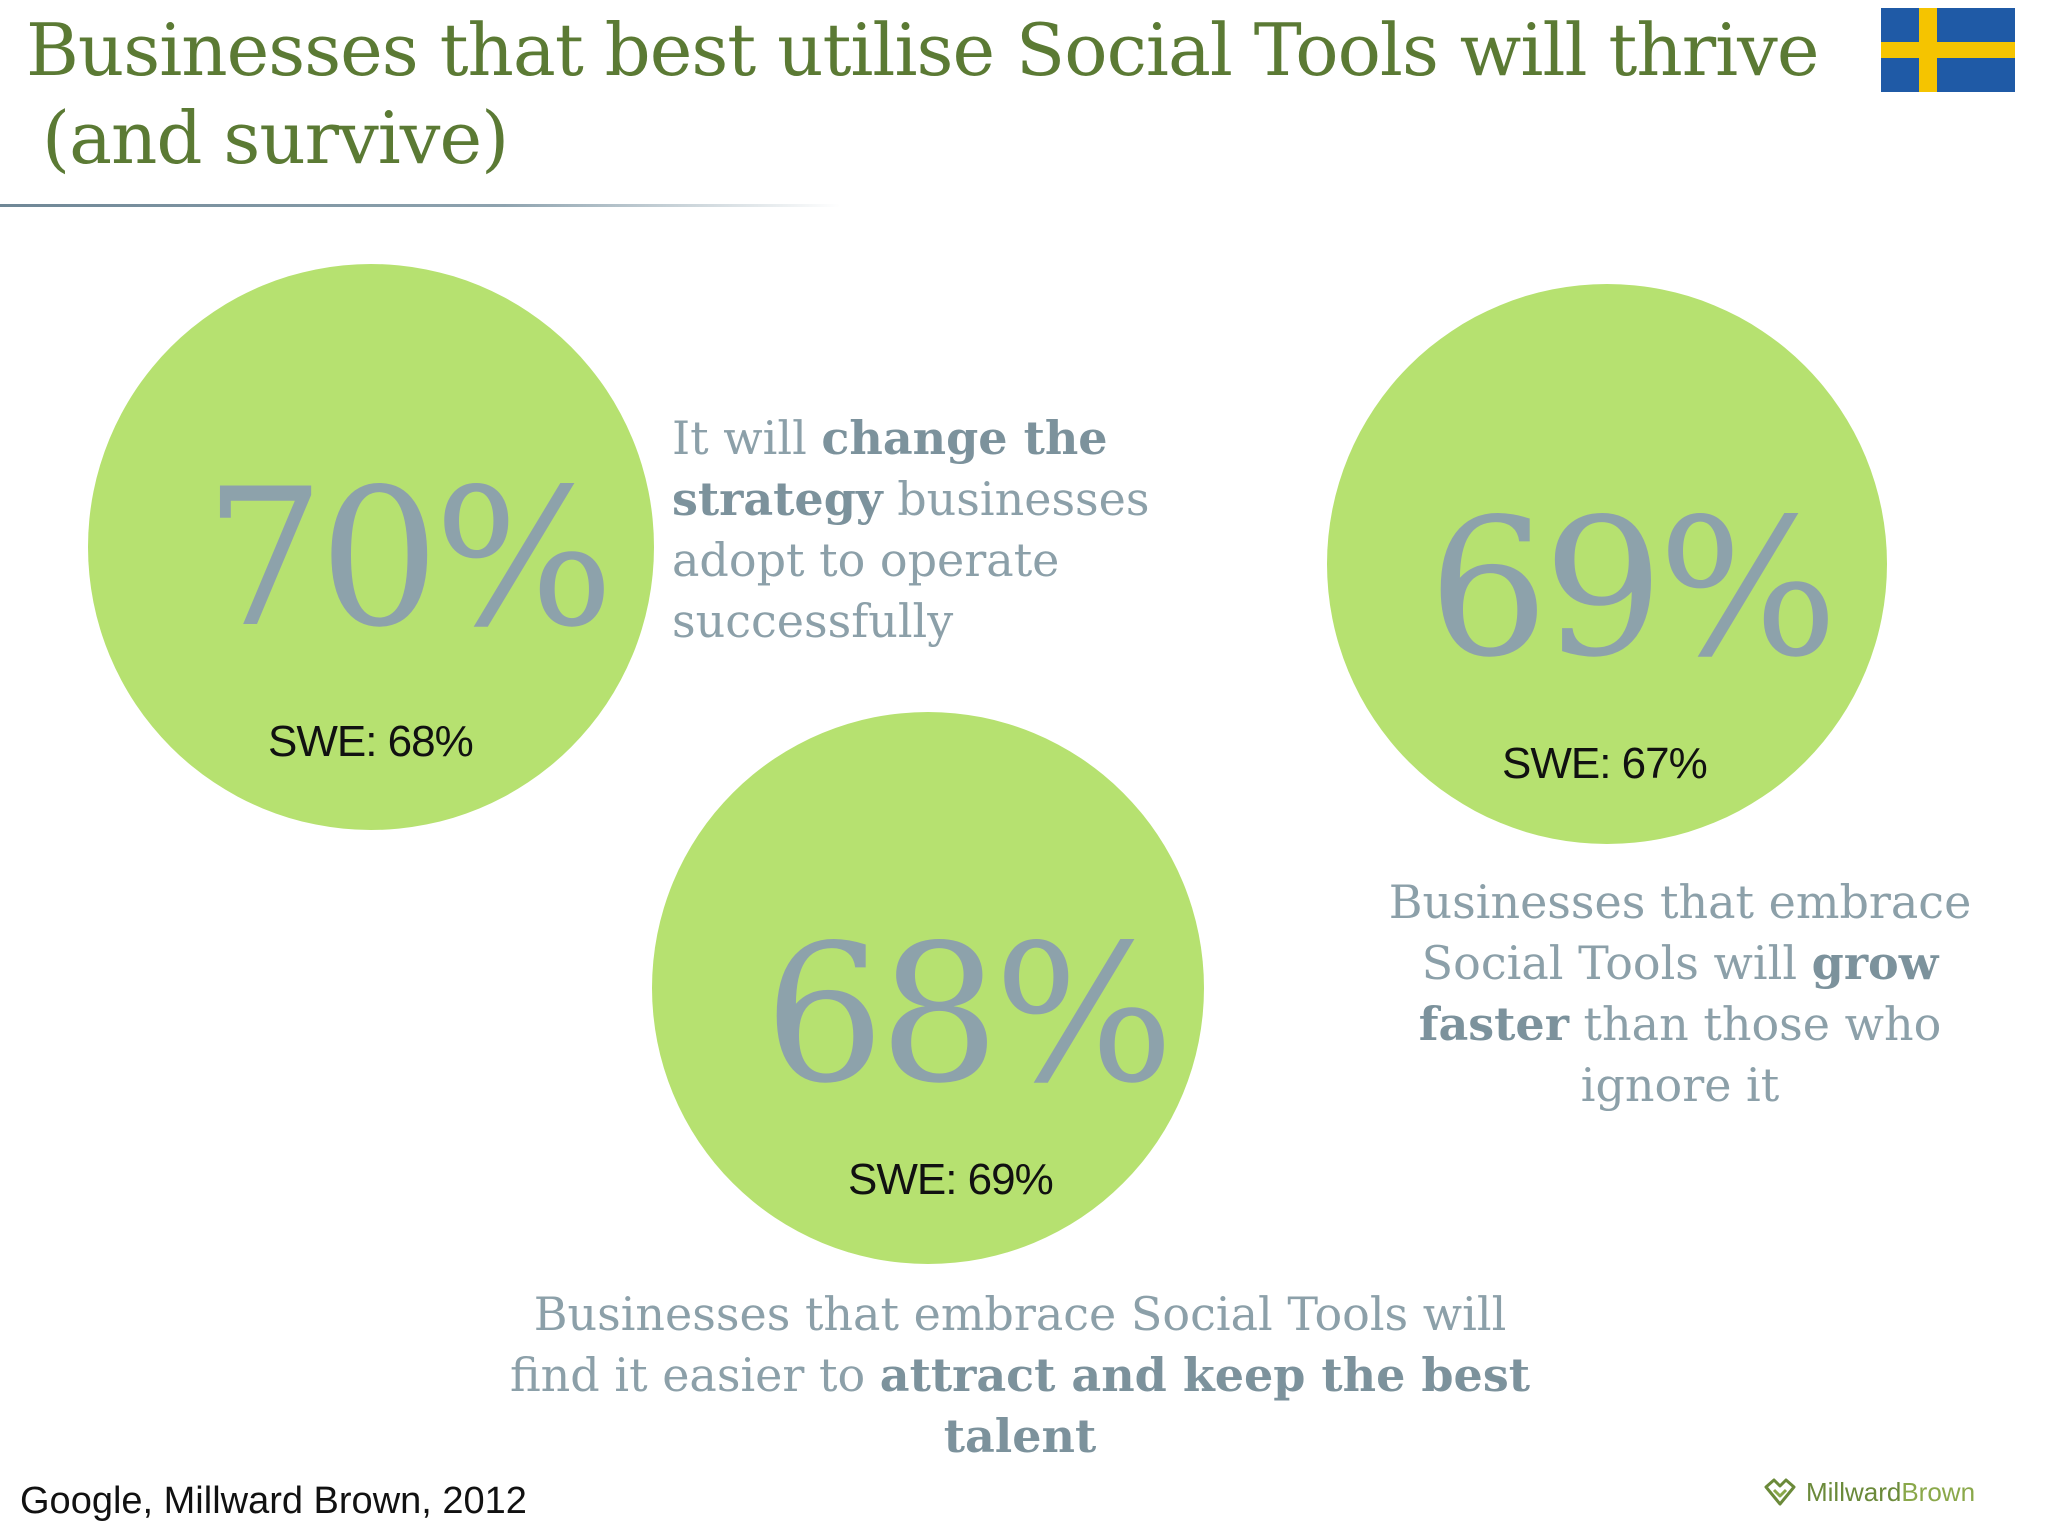 The height and width of the screenshot is (1536, 2048). I want to click on caption-3-bold: grow faster, so click(1678, 993).